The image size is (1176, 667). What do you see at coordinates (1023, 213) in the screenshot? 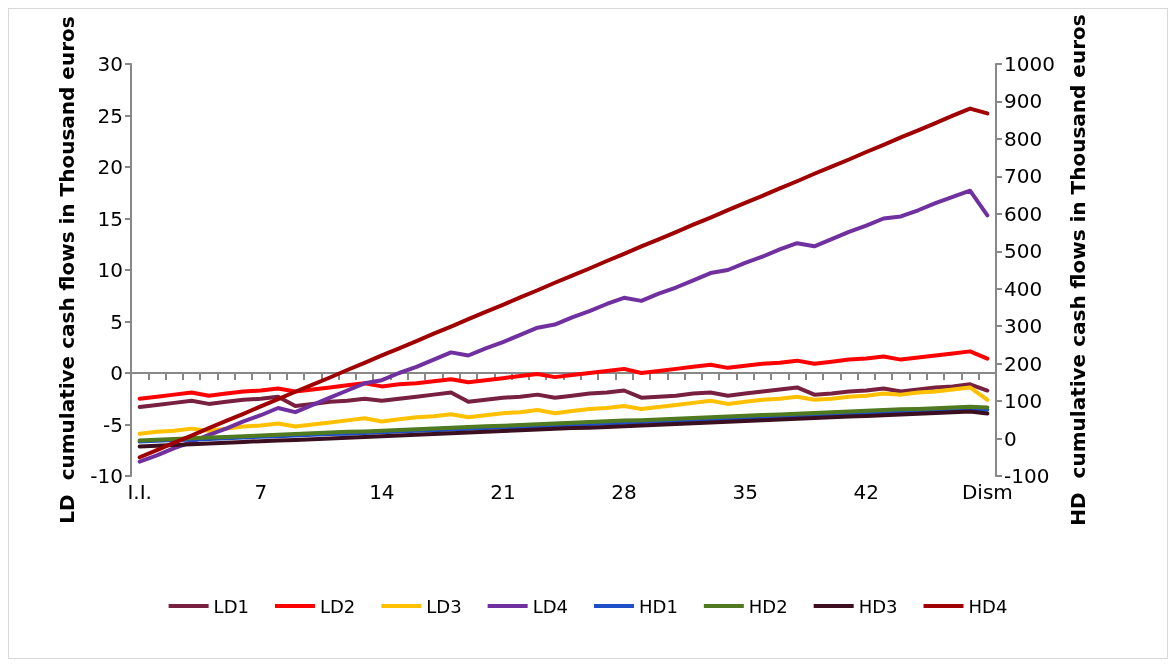
I see `y2-tick-label: 600` at bounding box center [1023, 213].